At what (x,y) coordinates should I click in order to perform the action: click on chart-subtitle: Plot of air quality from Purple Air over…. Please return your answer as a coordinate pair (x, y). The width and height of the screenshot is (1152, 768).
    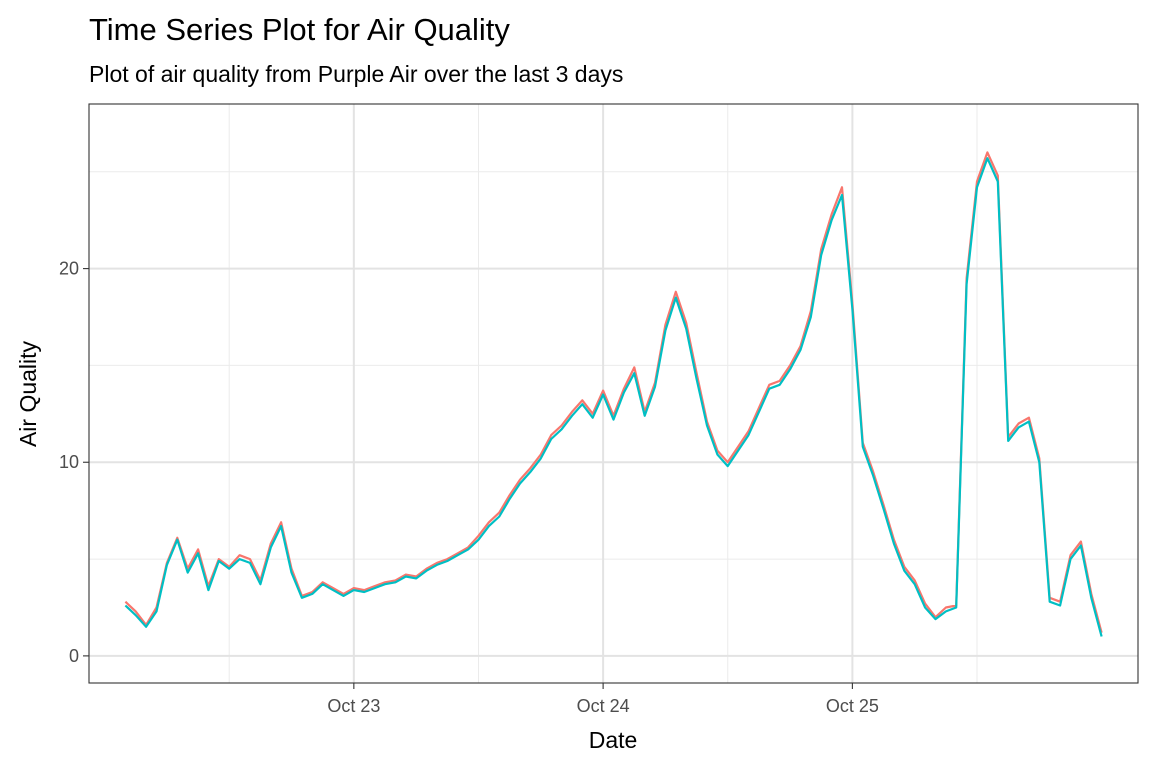
    Looking at the image, I should click on (356, 74).